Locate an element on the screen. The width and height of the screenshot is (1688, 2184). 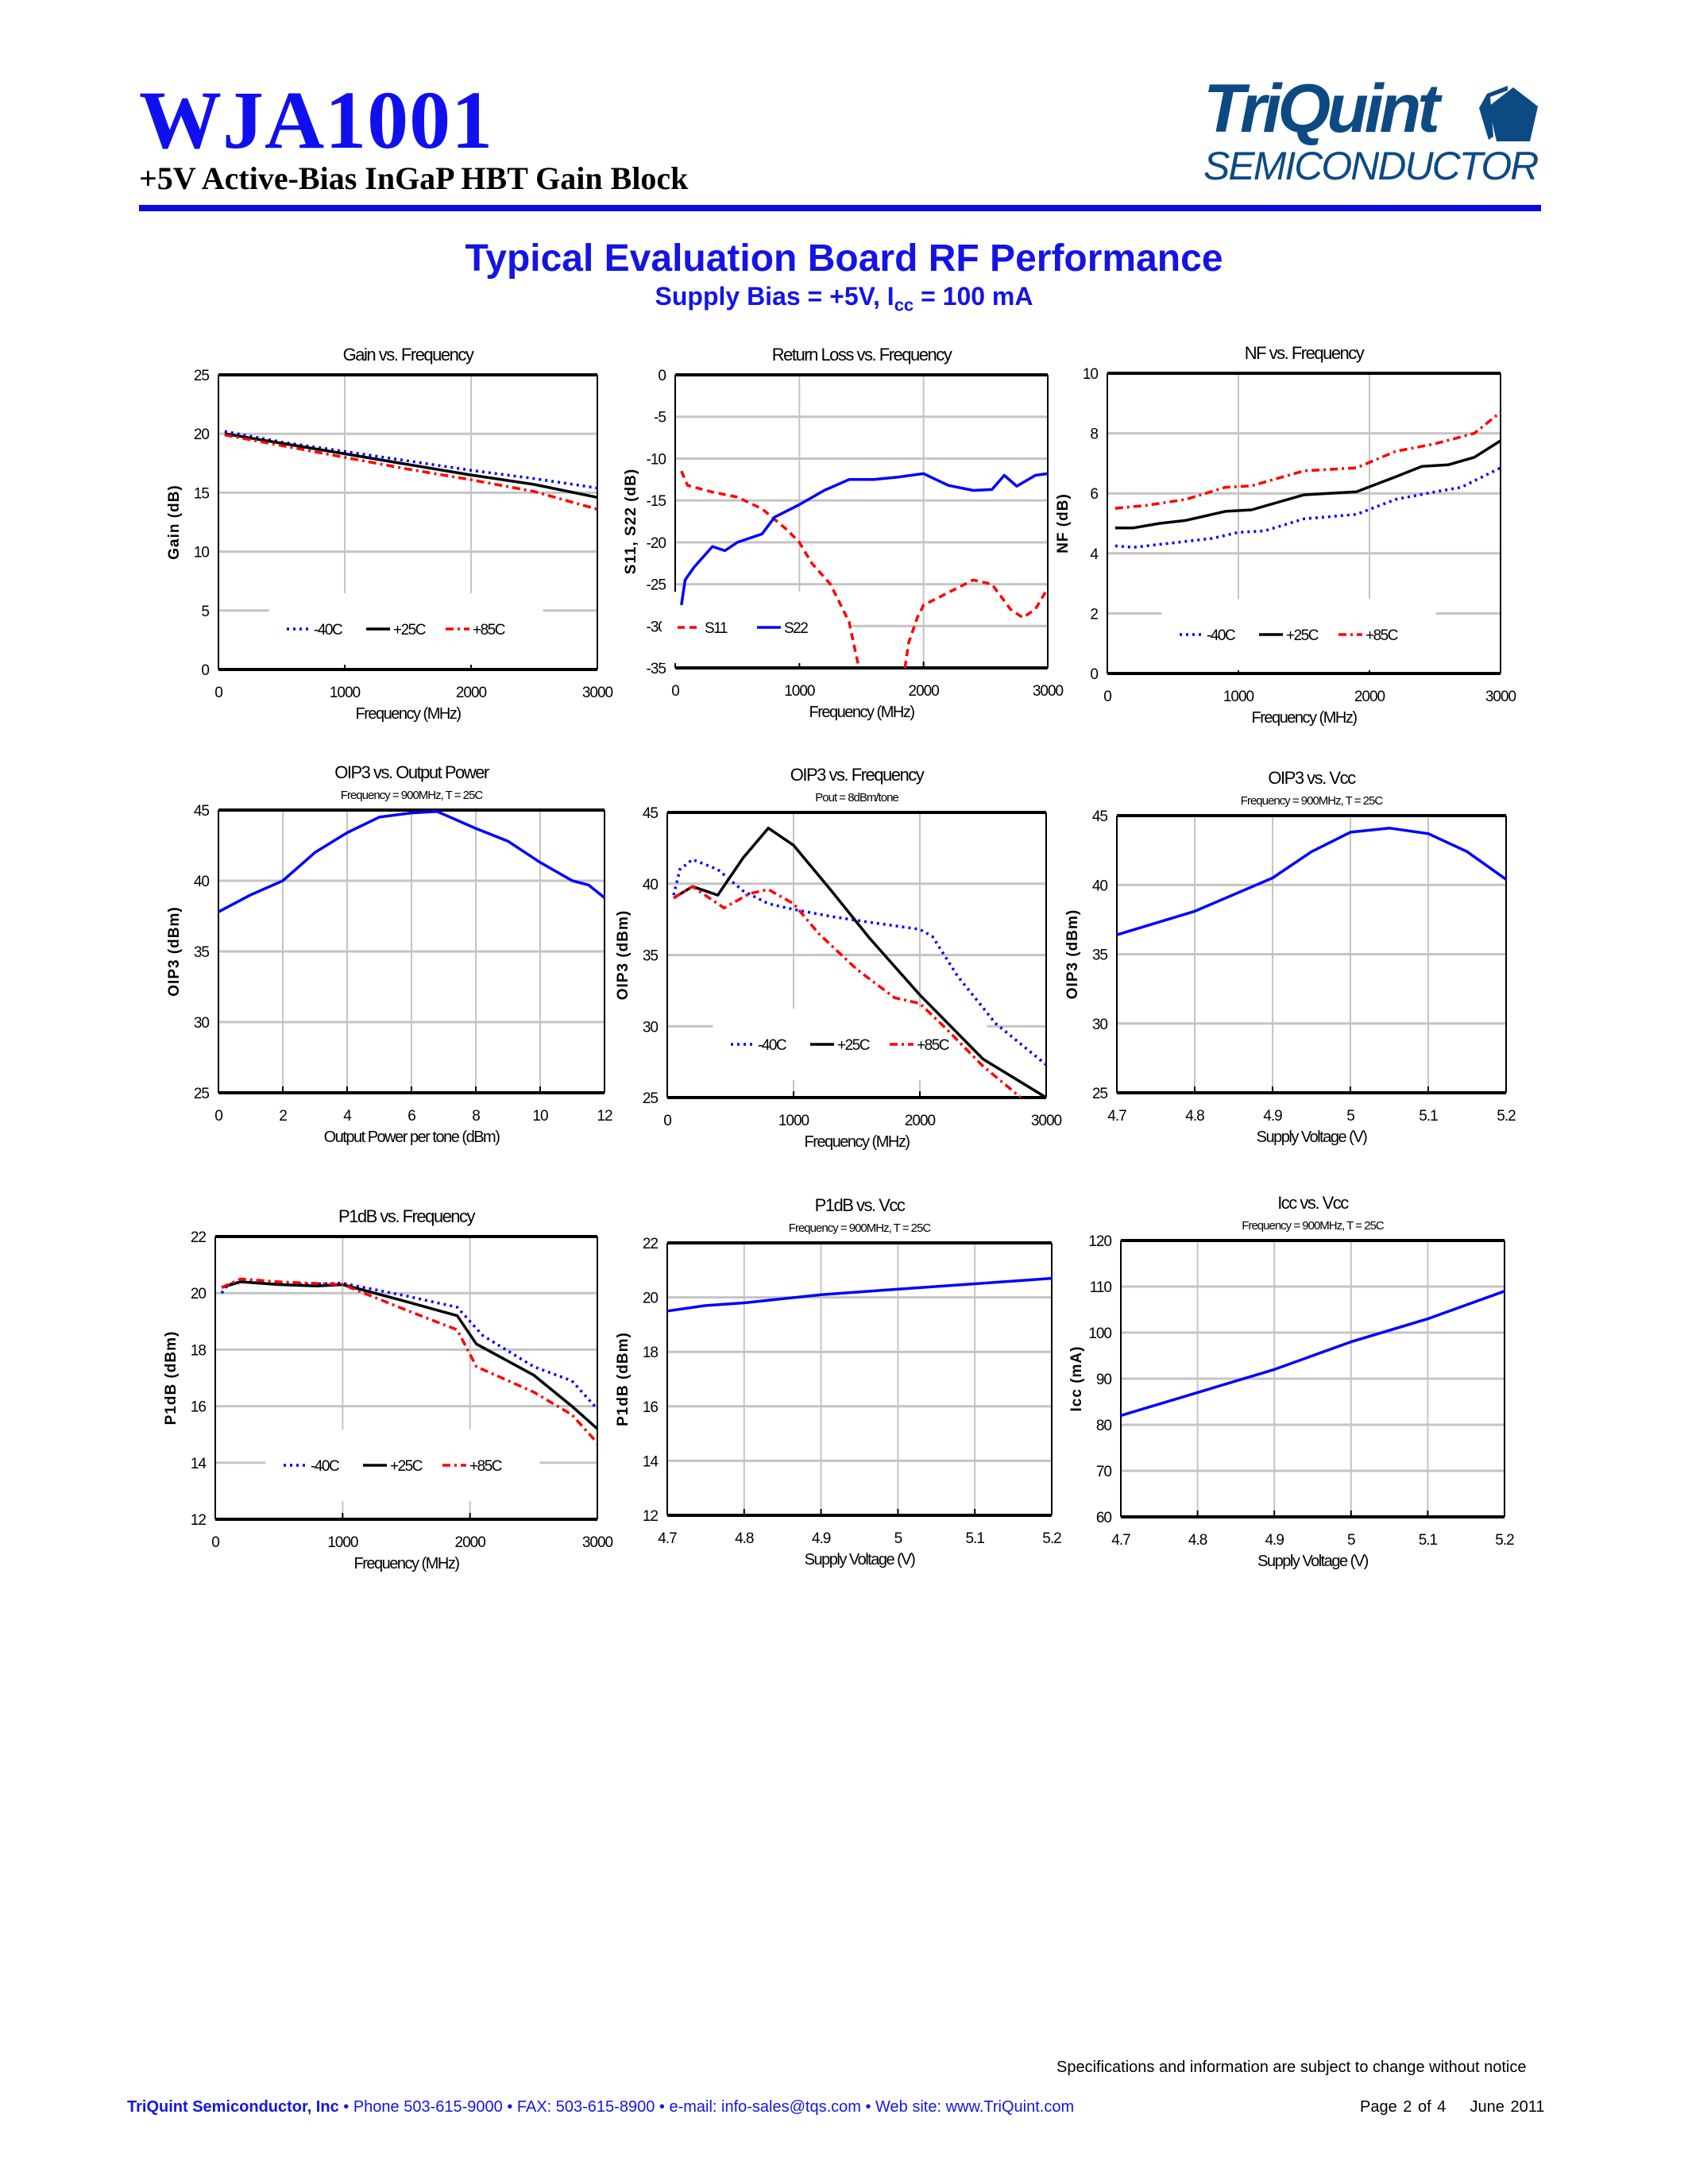
y-tick-label: 12 is located at coordinates (199, 1520).